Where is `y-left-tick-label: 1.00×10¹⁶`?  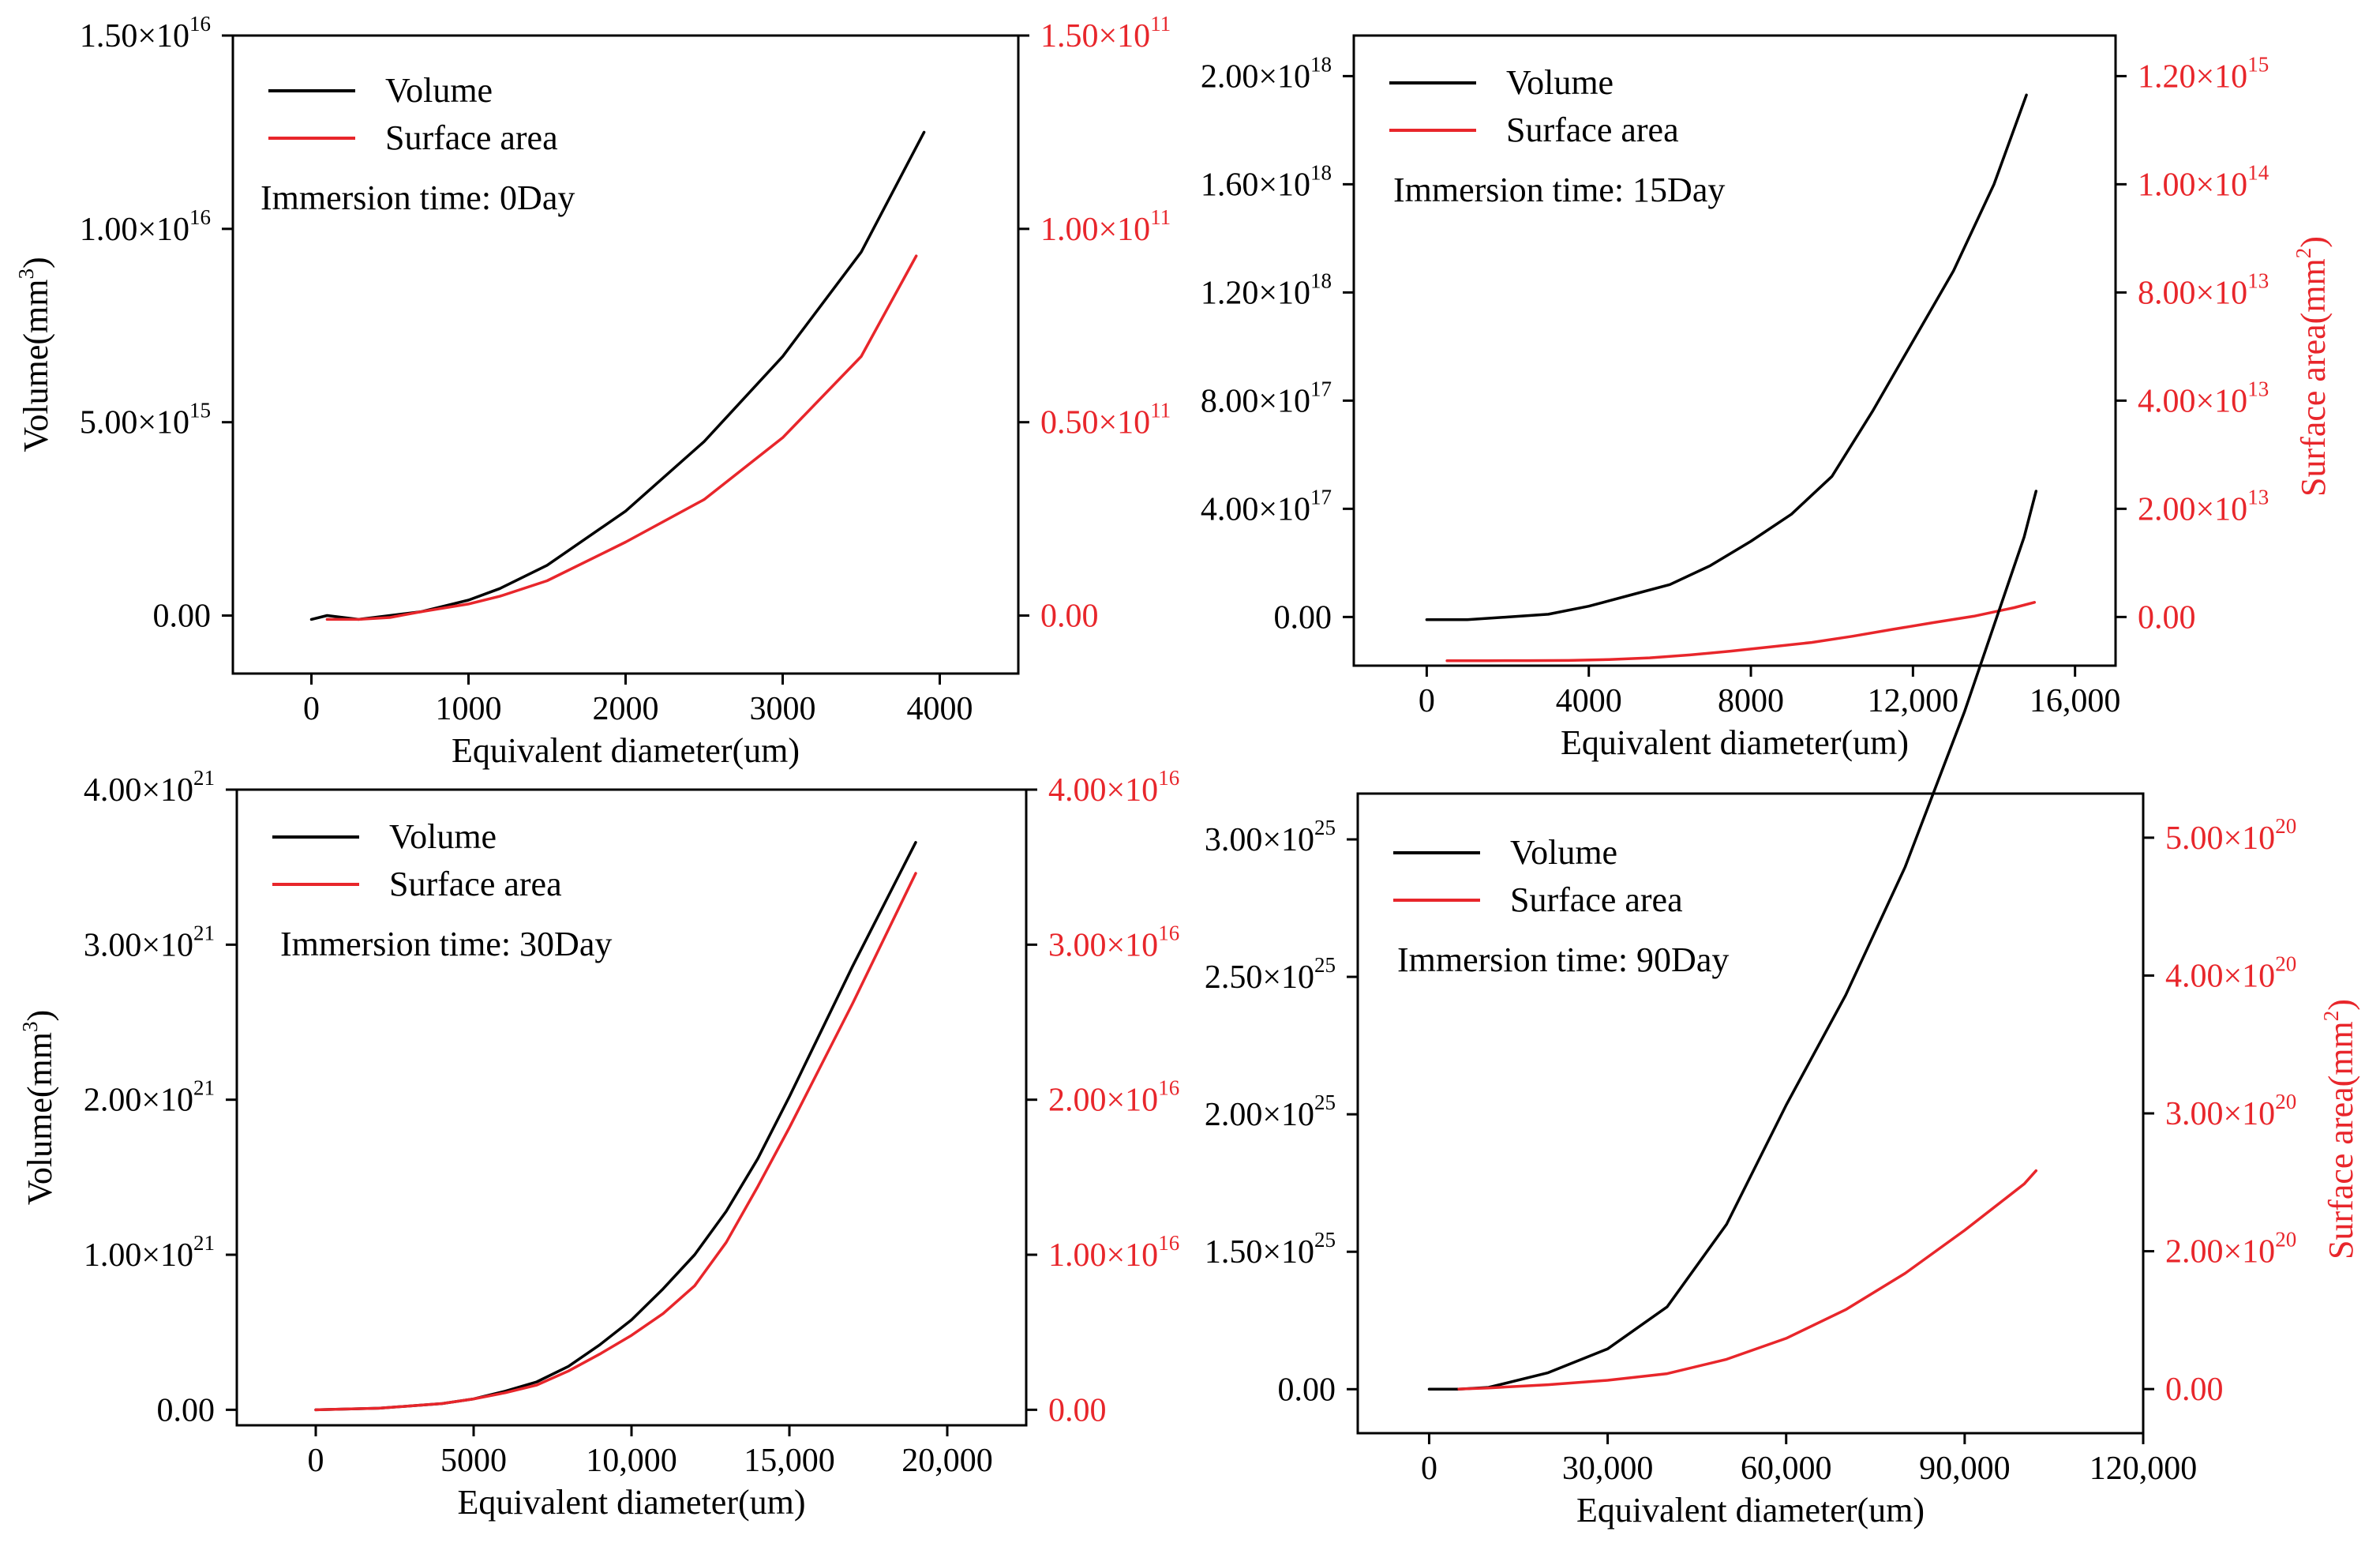
y-left-tick-label: 1.00×10¹⁶ is located at coordinates (145, 226).